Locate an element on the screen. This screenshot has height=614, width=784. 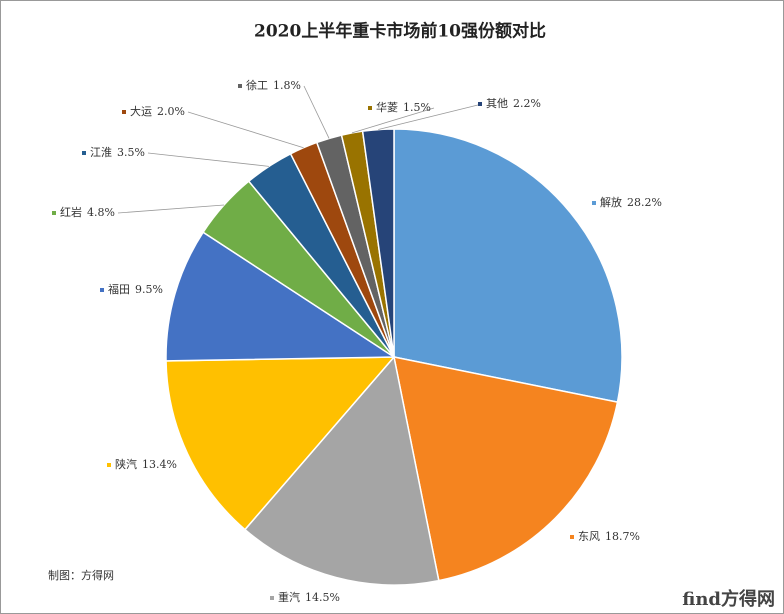
category-label: 重汽 is located at coordinates (289, 597).